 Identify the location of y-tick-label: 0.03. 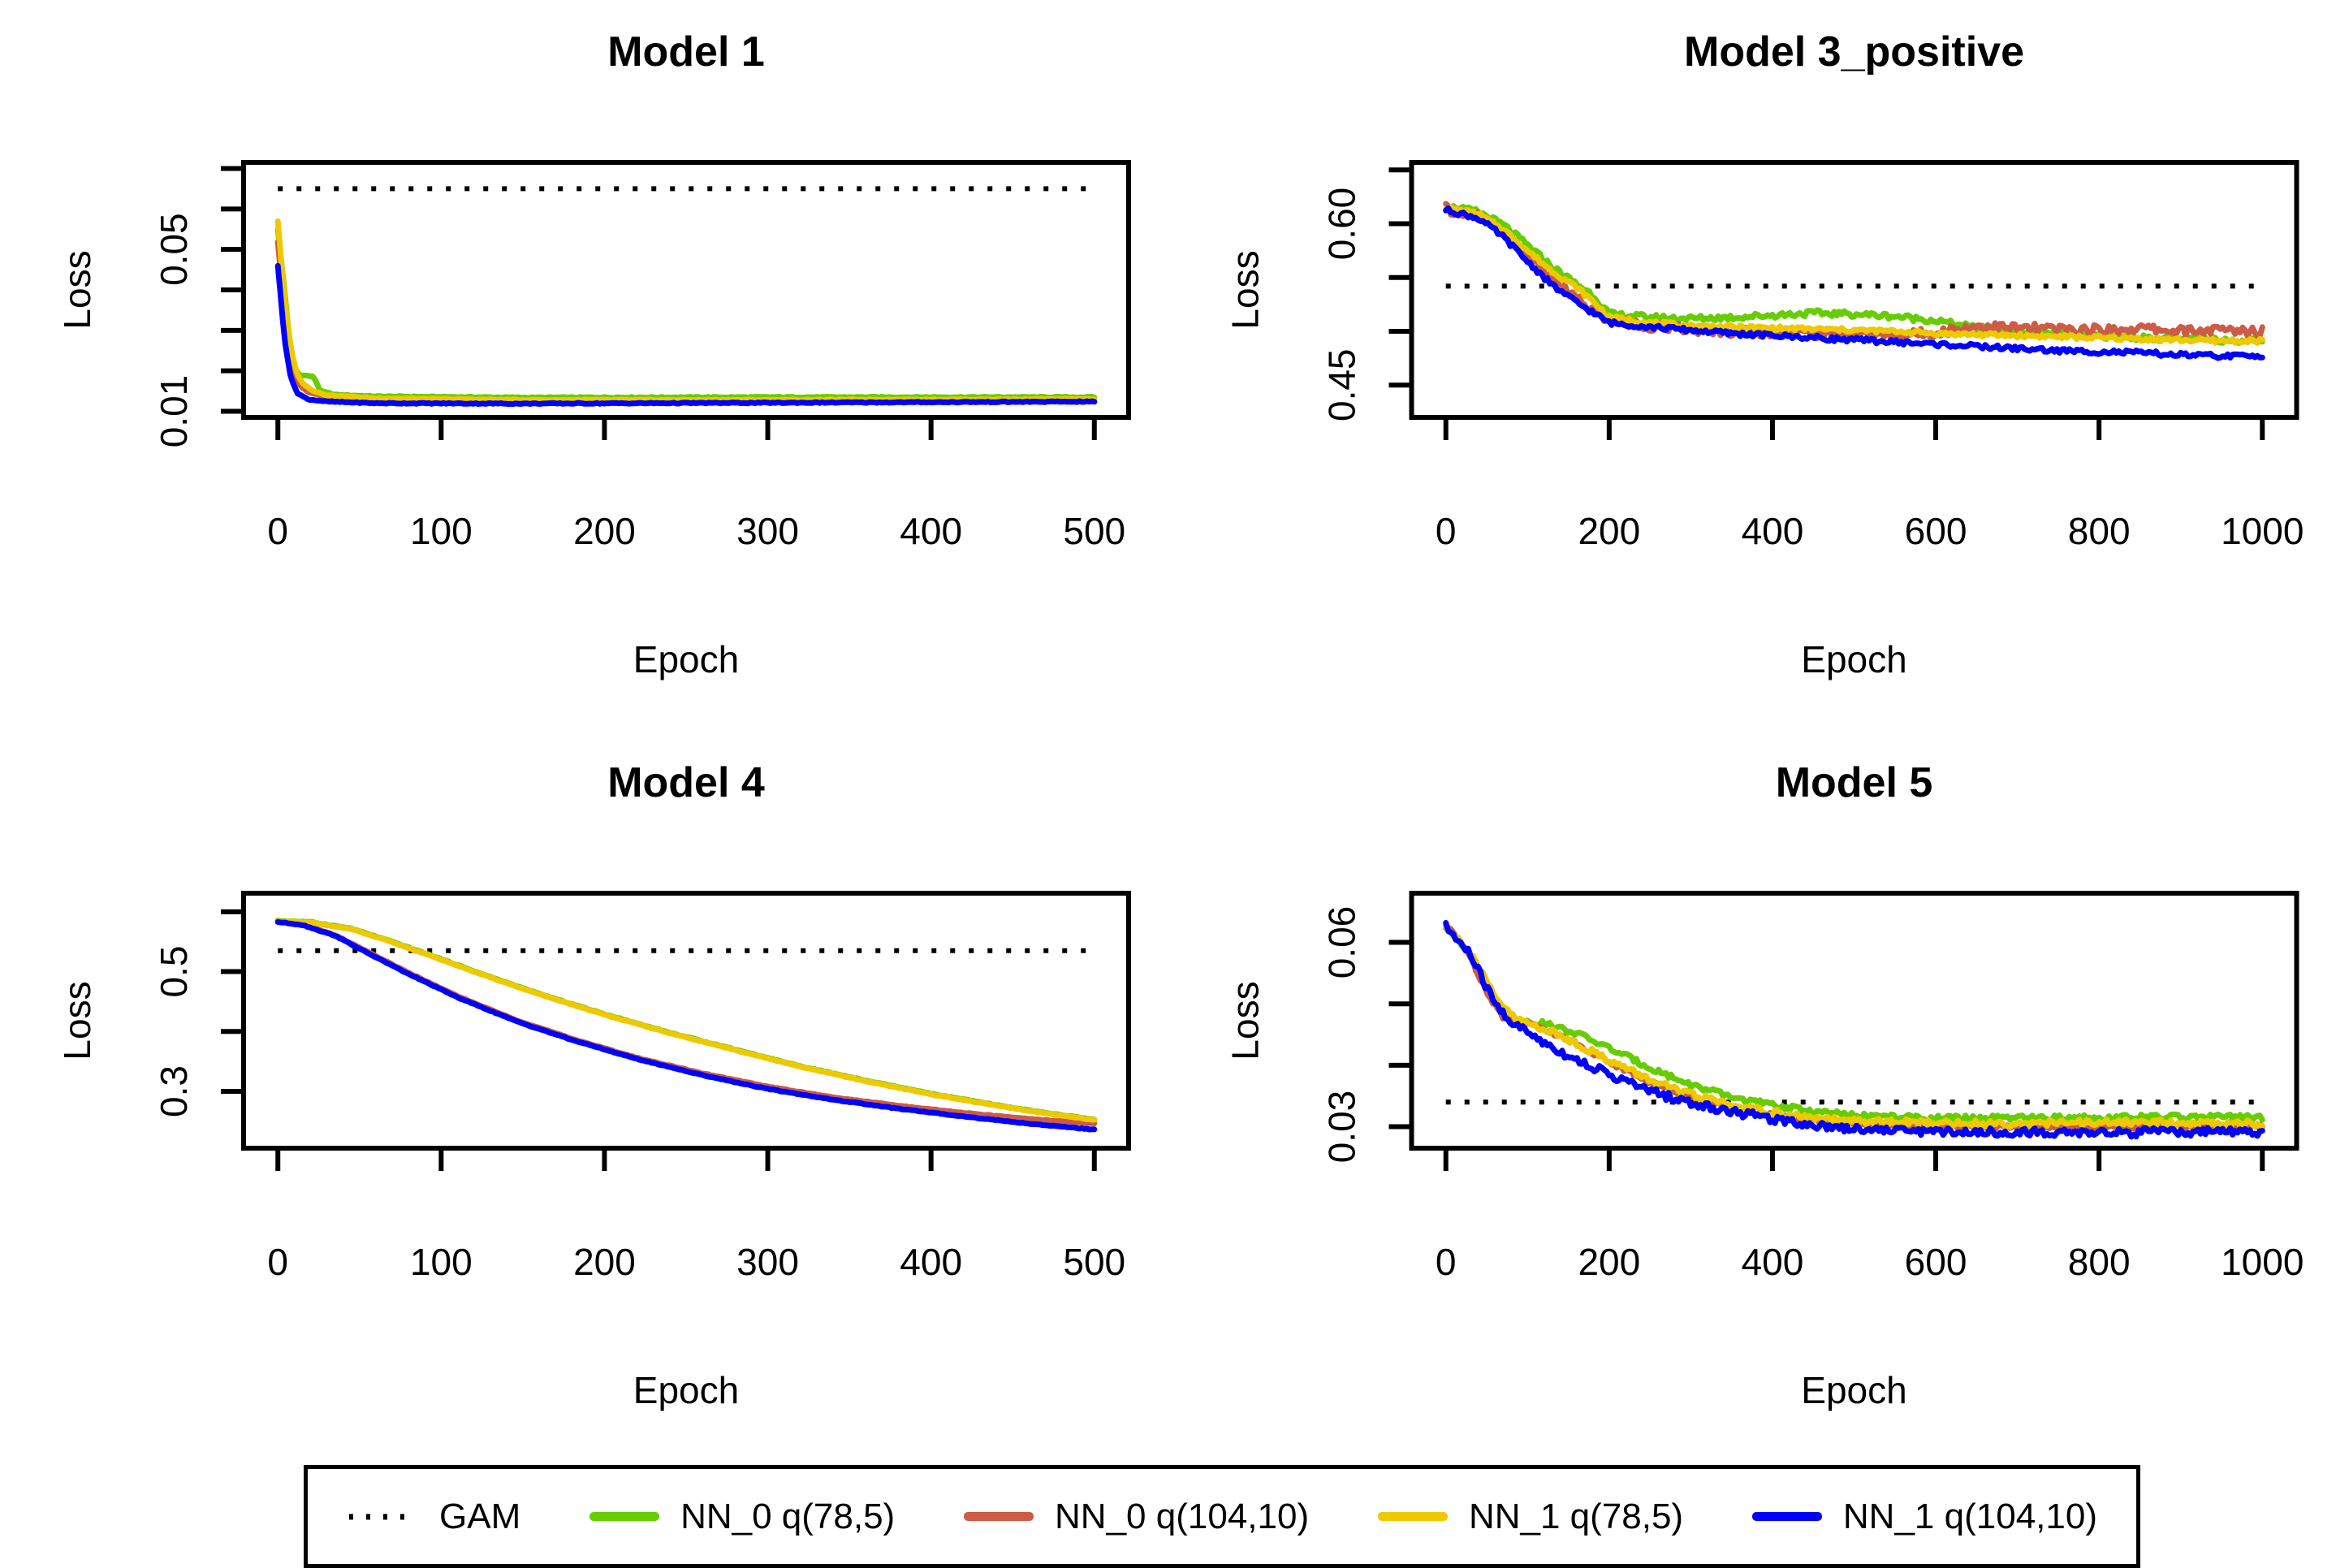
(1342, 1127).